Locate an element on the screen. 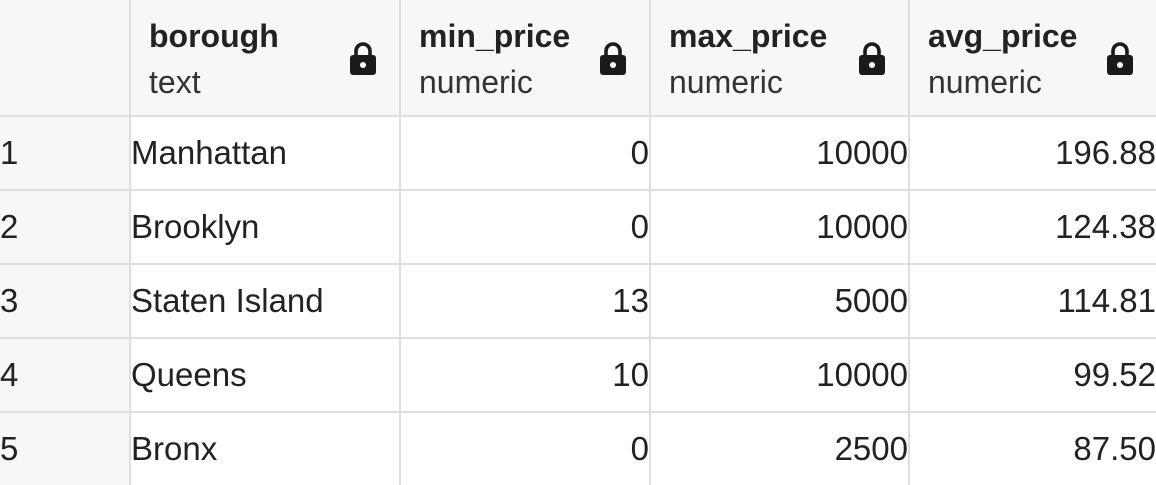 The image size is (1156, 485). column-header-avg-price: avg_price numeric is located at coordinates (1032, 58).